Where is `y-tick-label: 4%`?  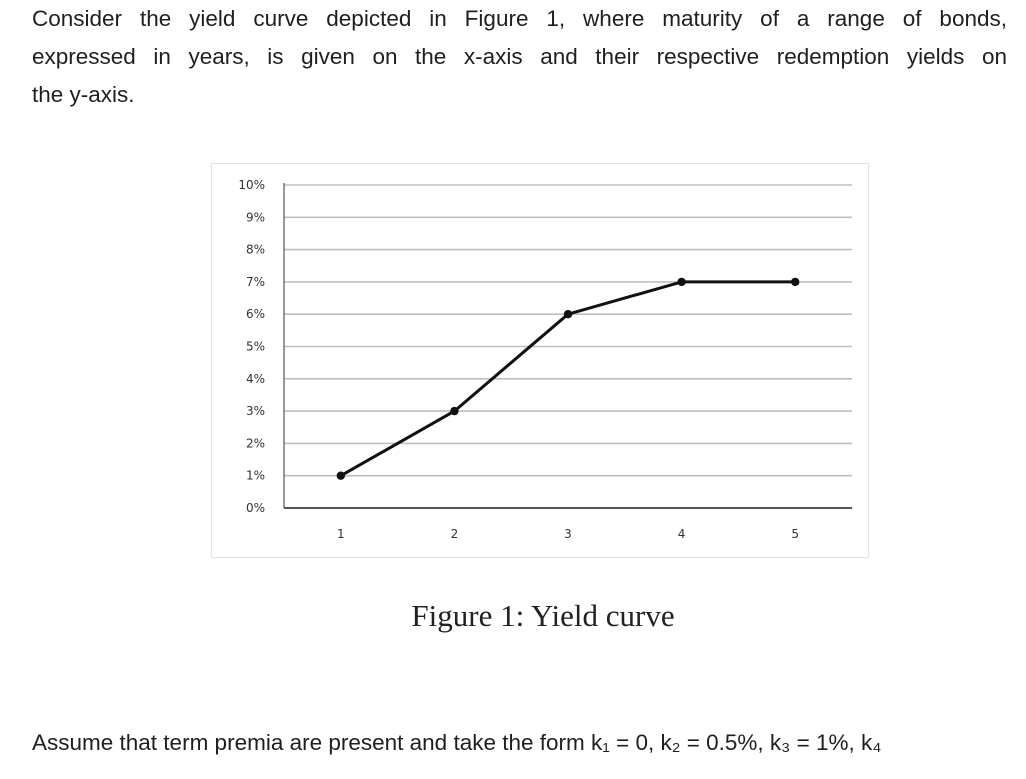
y-tick-label: 4% is located at coordinates (255, 379).